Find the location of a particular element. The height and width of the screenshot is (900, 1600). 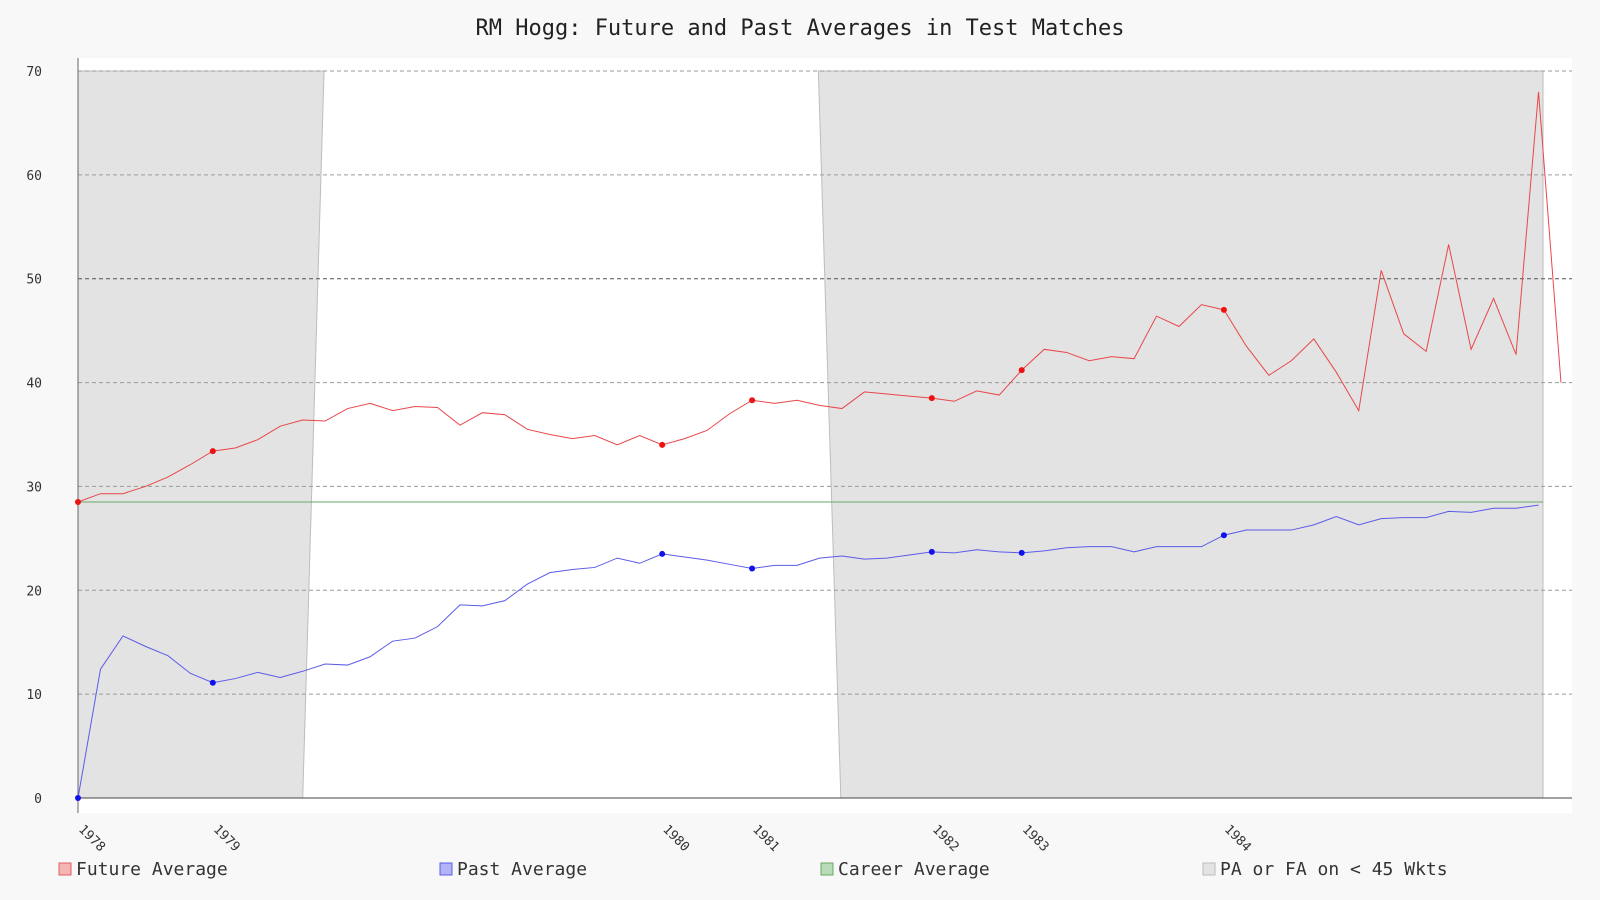

y-tick-label-20: 20 is located at coordinates (34, 591).